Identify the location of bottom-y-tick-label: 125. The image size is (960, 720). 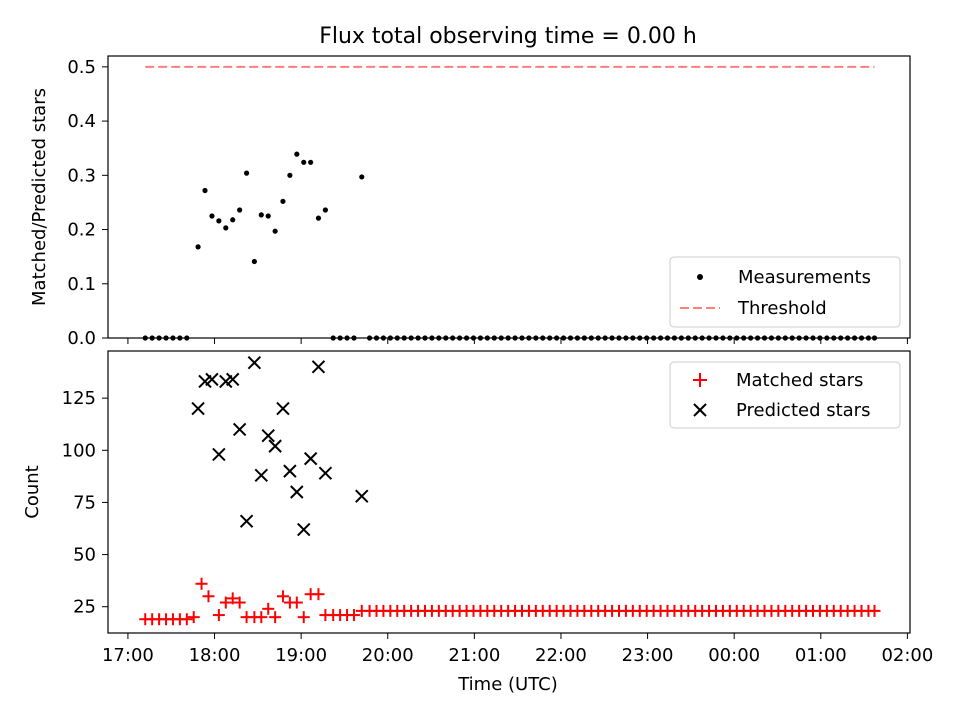
(79, 398).